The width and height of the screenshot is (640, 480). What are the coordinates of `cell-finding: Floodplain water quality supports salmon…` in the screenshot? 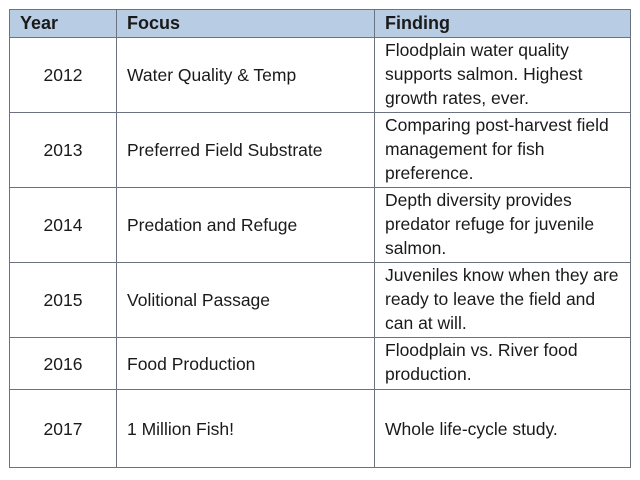 It's located at (502, 75).